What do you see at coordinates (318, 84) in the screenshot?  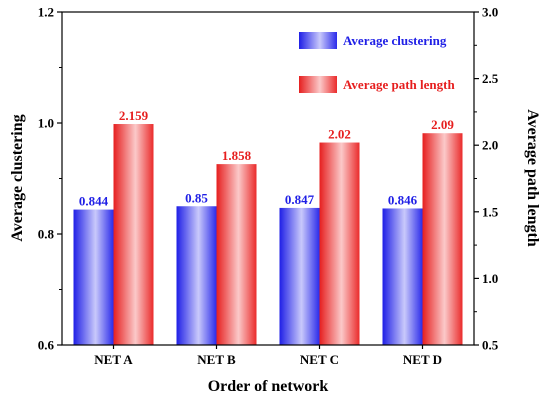 I see `legend-swatch-average-path-length` at bounding box center [318, 84].